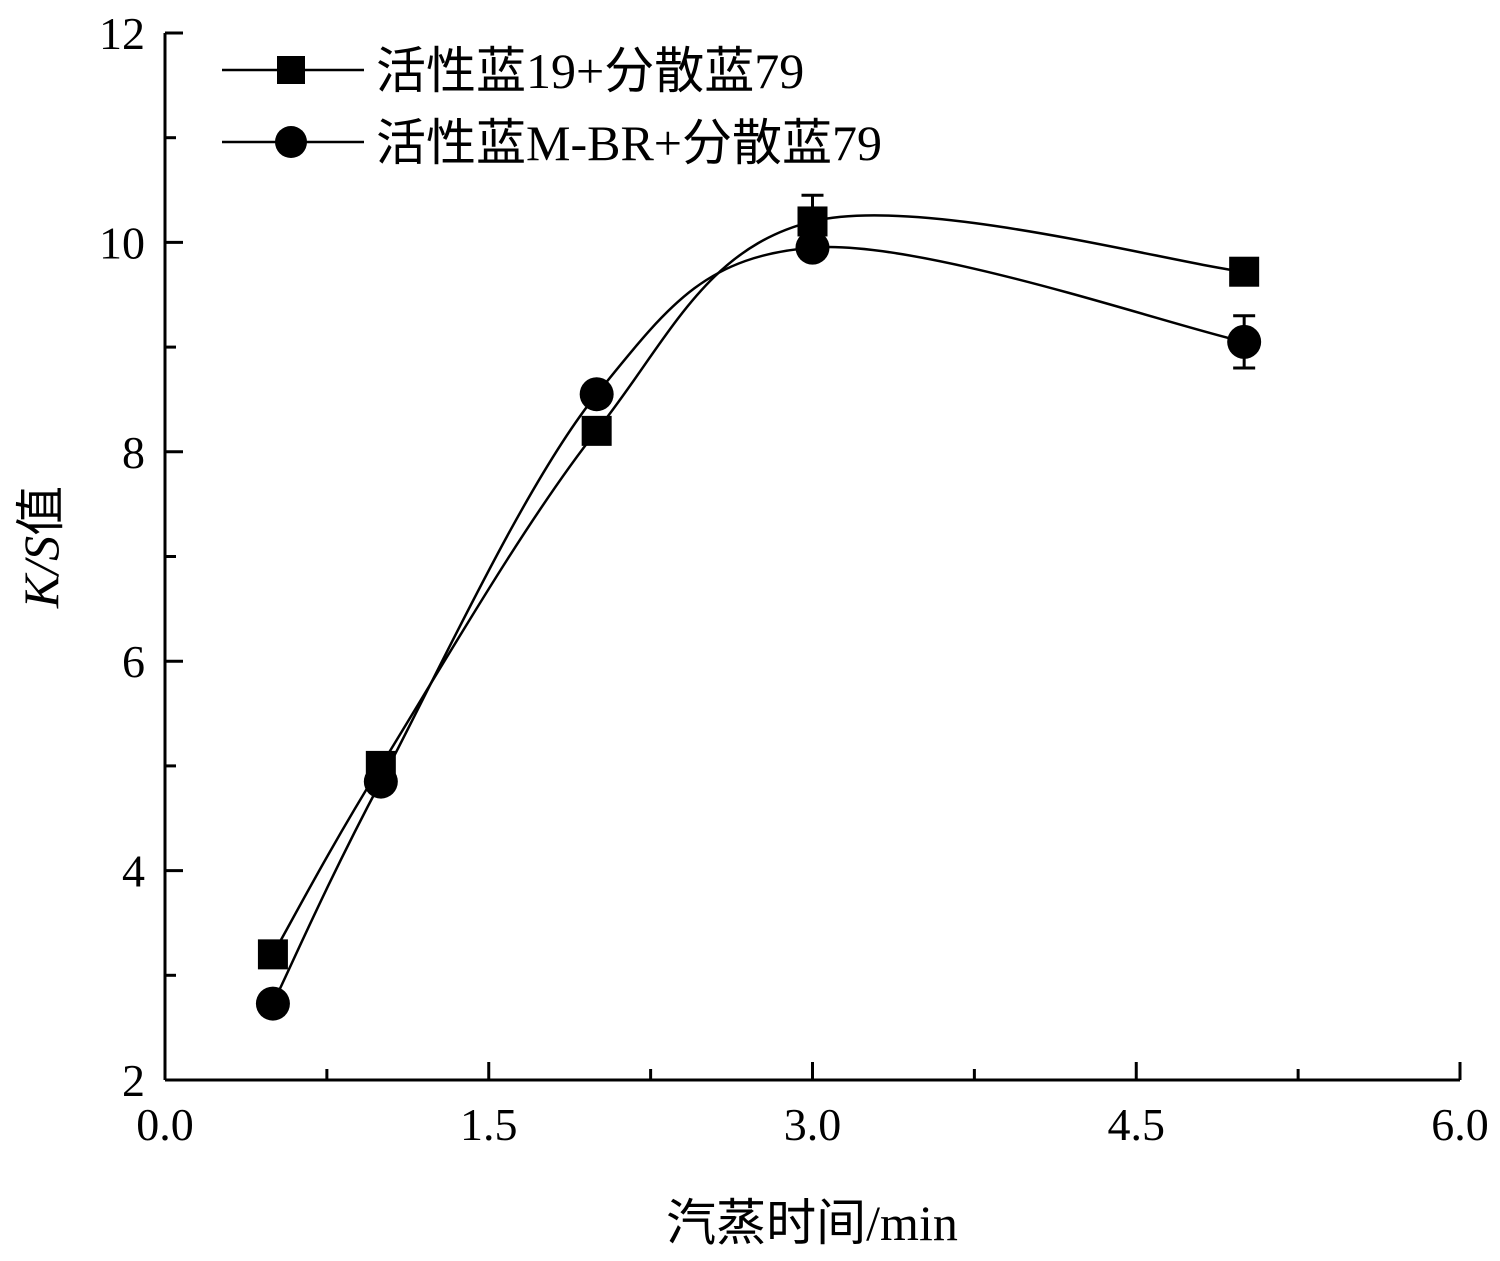 Image resolution: width=1500 pixels, height=1261 pixels. What do you see at coordinates (133, 452) in the screenshot?
I see `y-tick-label: 8` at bounding box center [133, 452].